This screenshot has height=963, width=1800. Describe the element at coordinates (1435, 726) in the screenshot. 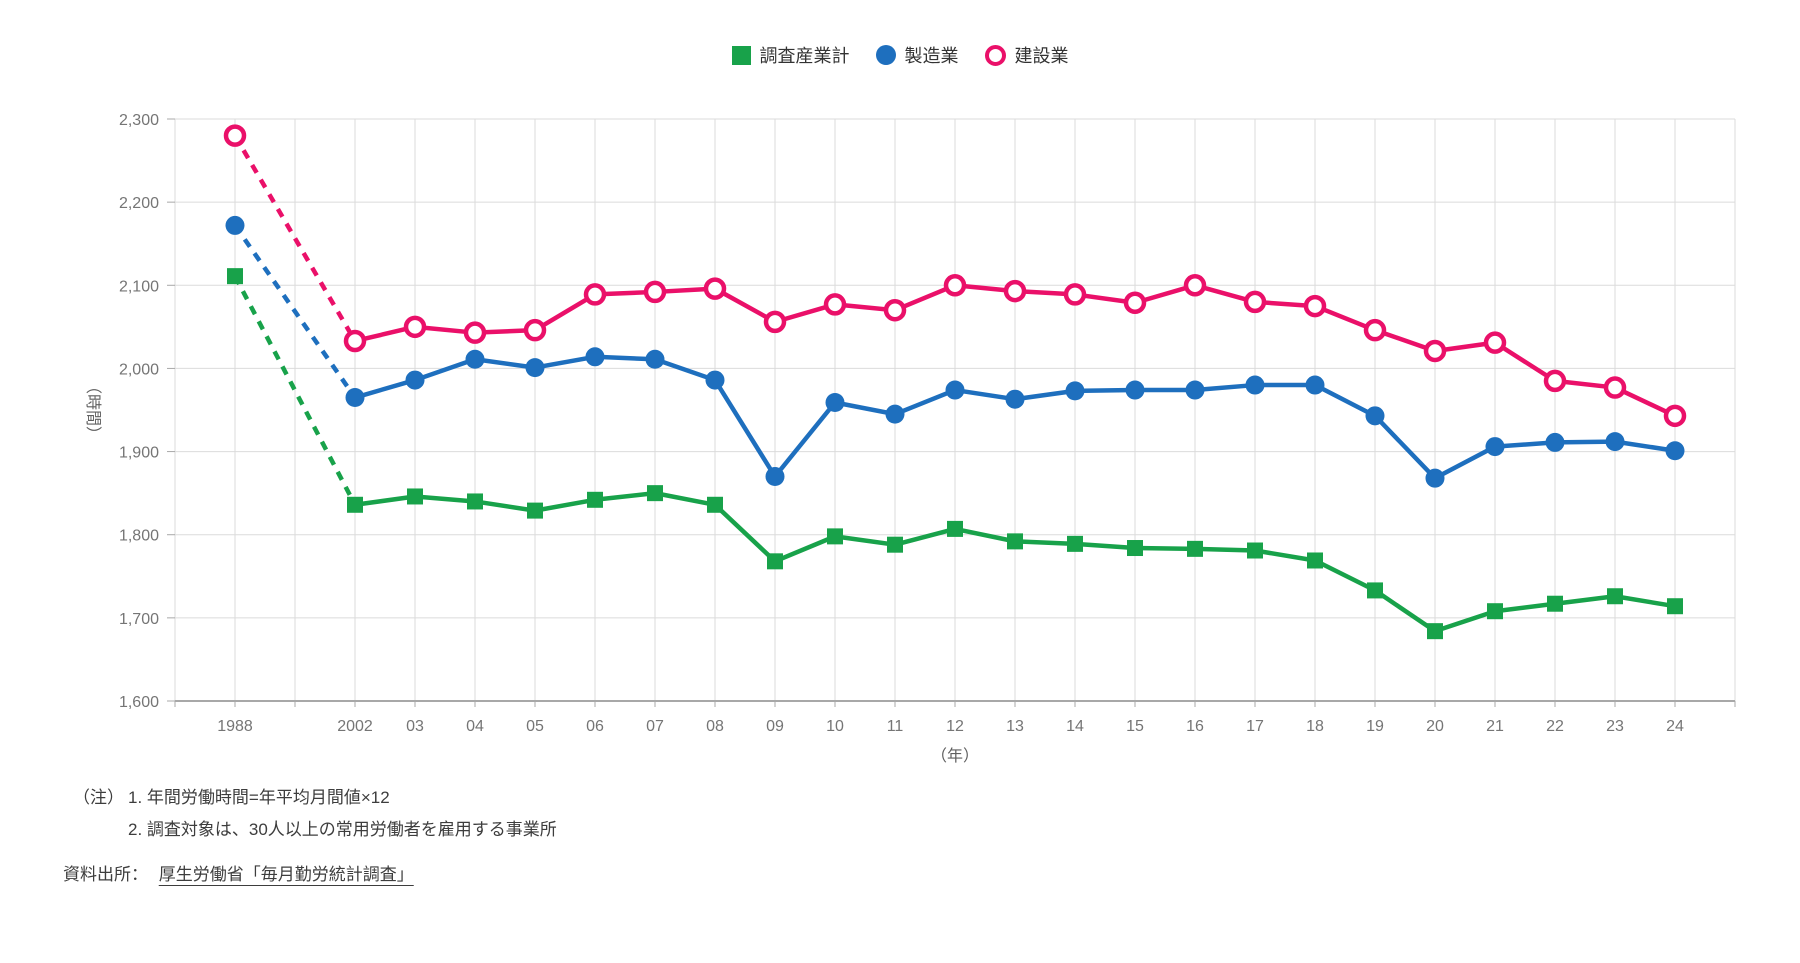

I see `x-tick-label: 20` at that location.